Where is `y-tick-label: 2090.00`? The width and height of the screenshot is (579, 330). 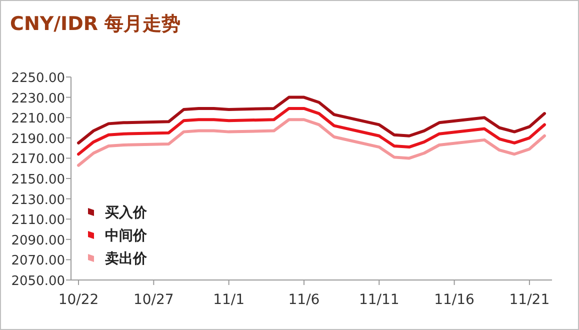
y-tick-label: 2090.00 is located at coordinates (38, 240).